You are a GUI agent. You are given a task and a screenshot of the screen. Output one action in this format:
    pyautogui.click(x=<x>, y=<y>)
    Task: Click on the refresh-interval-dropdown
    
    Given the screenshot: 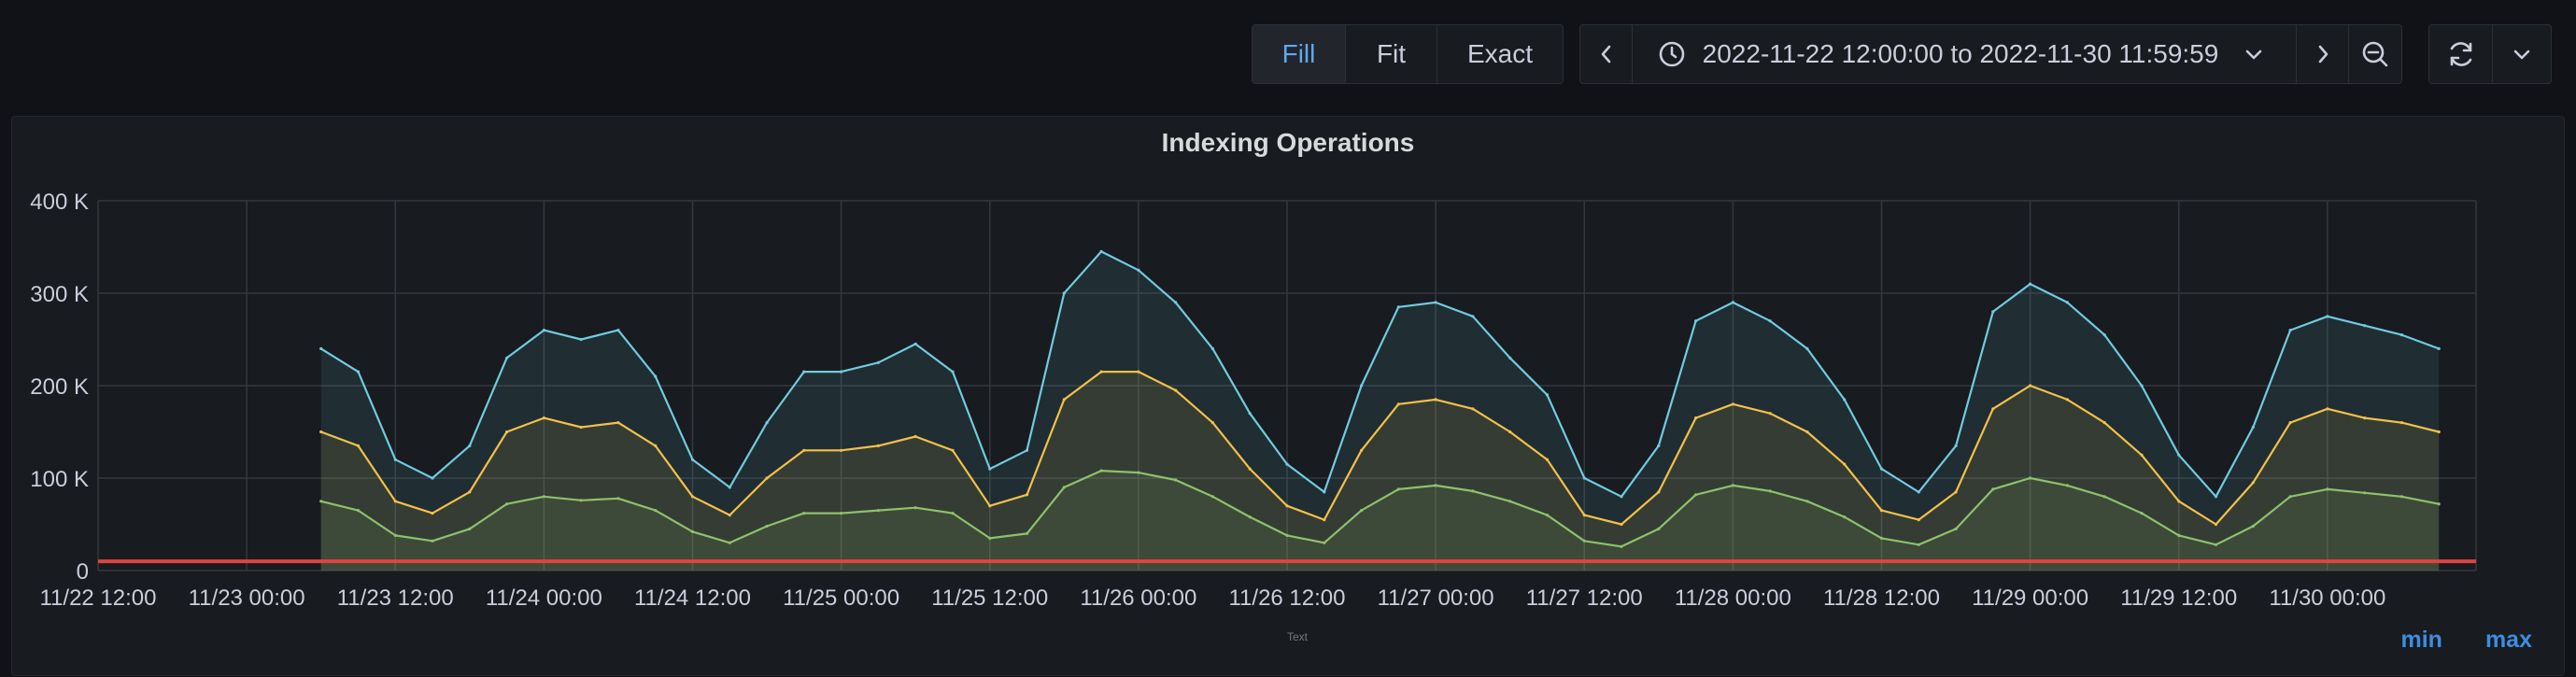 What is the action you would take?
    pyautogui.click(x=2522, y=54)
    